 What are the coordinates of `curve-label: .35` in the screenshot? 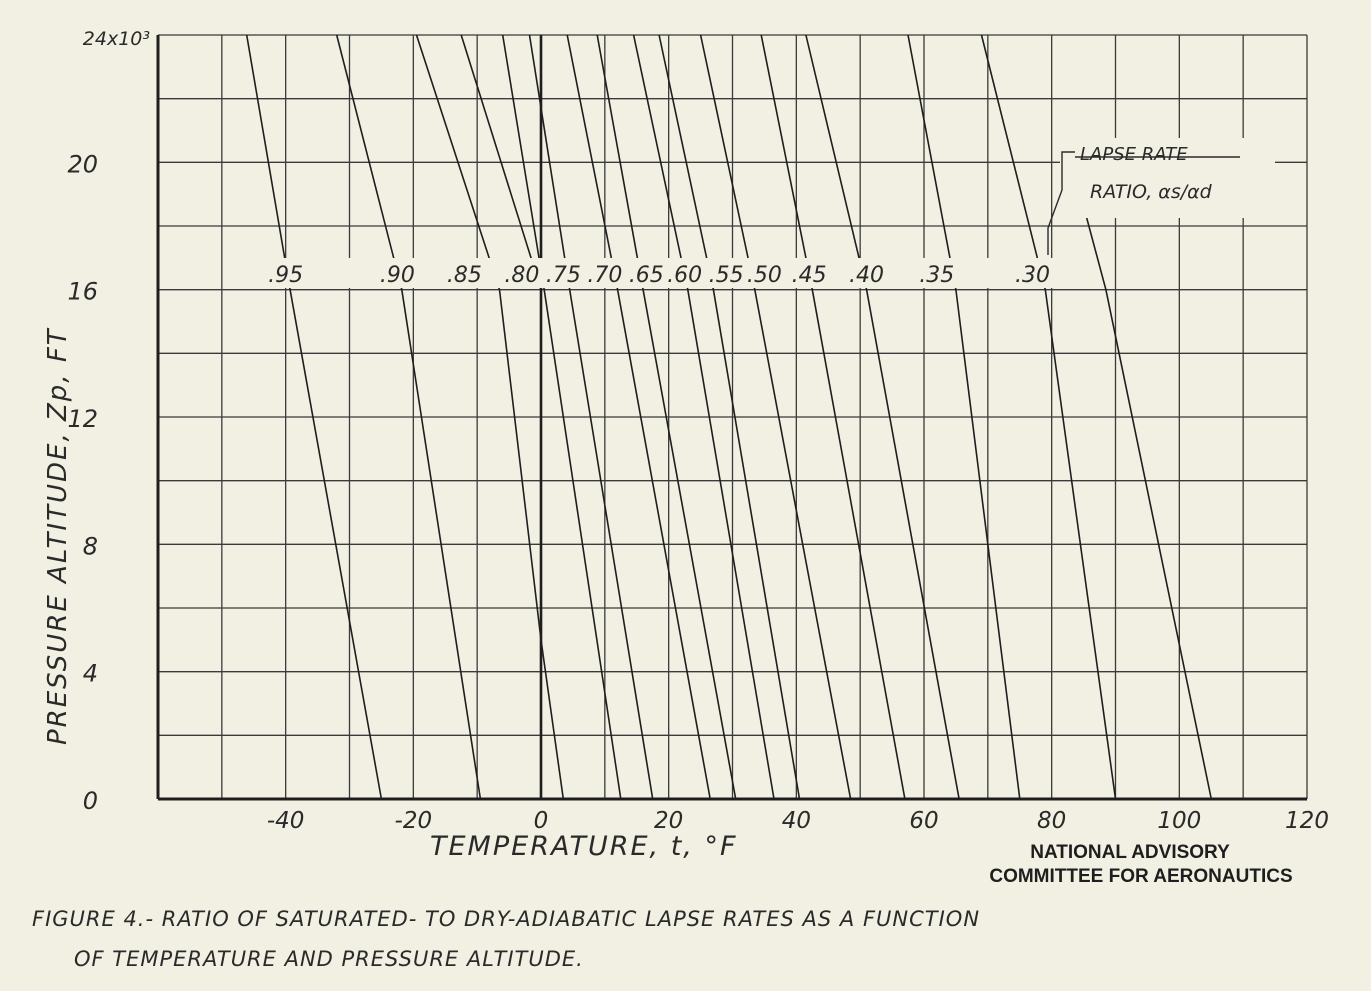 It's located at (936, 275).